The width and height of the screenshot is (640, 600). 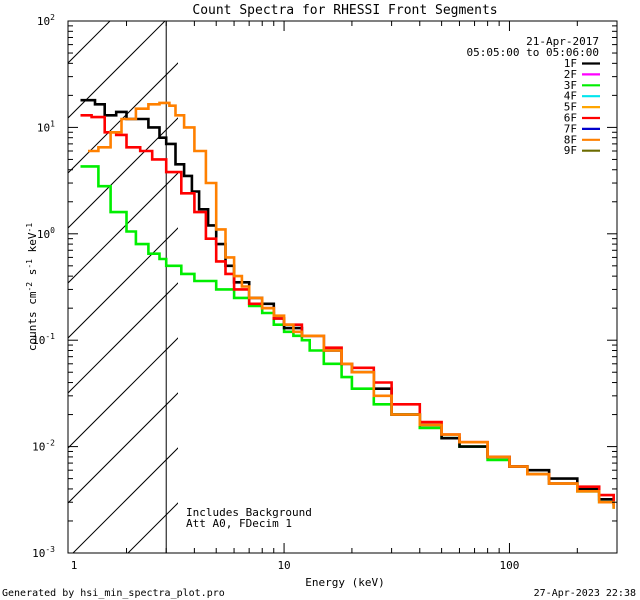 What do you see at coordinates (570, 63) in the screenshot?
I see `legend-label-1f: 1F` at bounding box center [570, 63].